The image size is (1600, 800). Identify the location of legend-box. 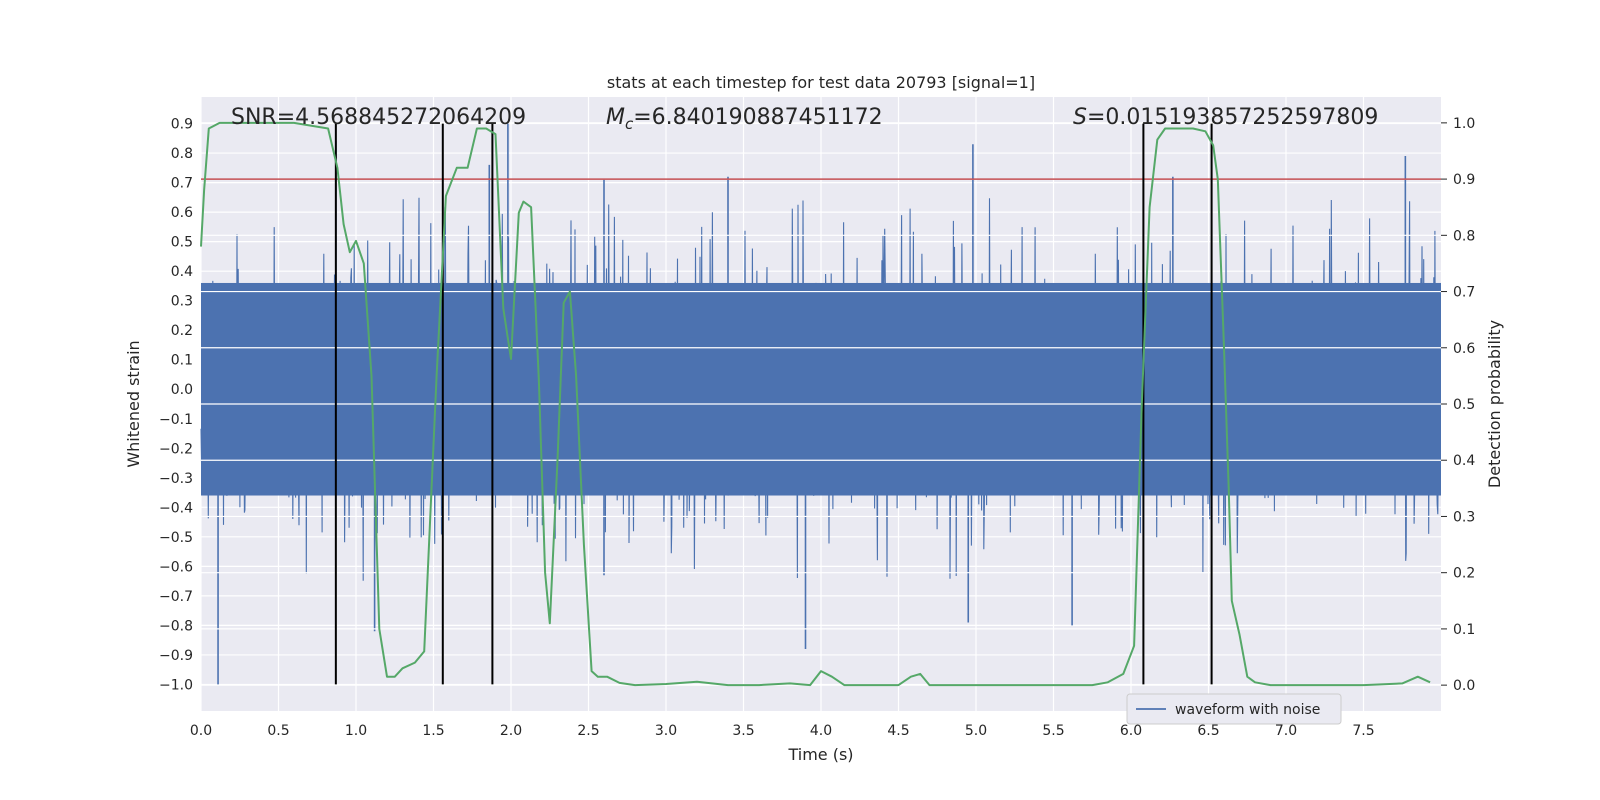
(1234, 709).